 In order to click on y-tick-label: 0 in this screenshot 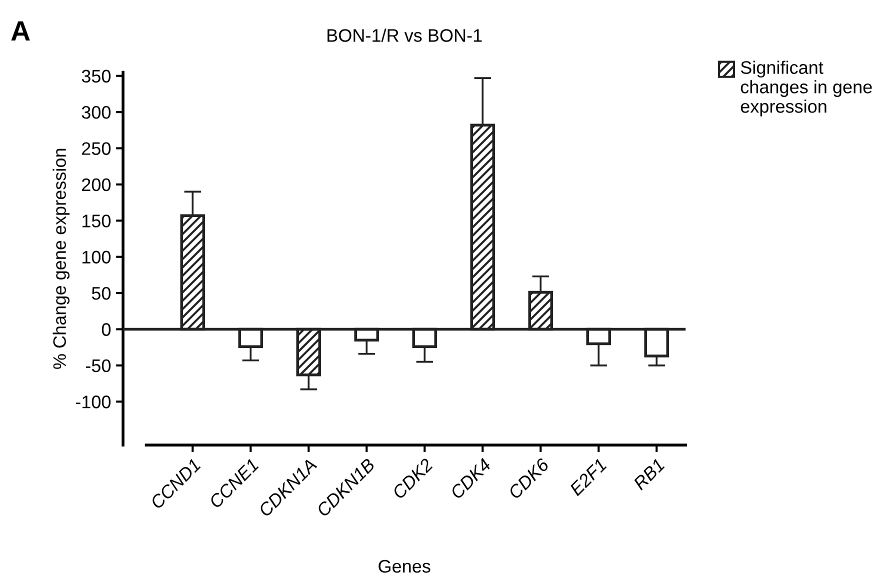, I will do `click(106, 329)`.